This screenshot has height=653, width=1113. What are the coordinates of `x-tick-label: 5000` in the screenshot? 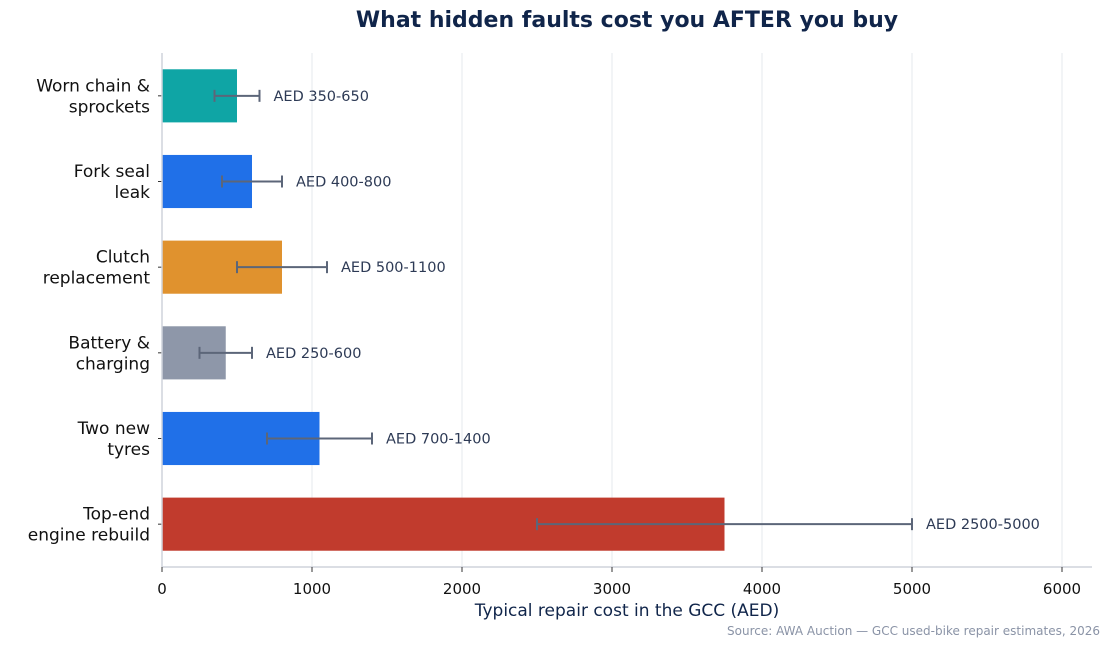 It's located at (912, 589).